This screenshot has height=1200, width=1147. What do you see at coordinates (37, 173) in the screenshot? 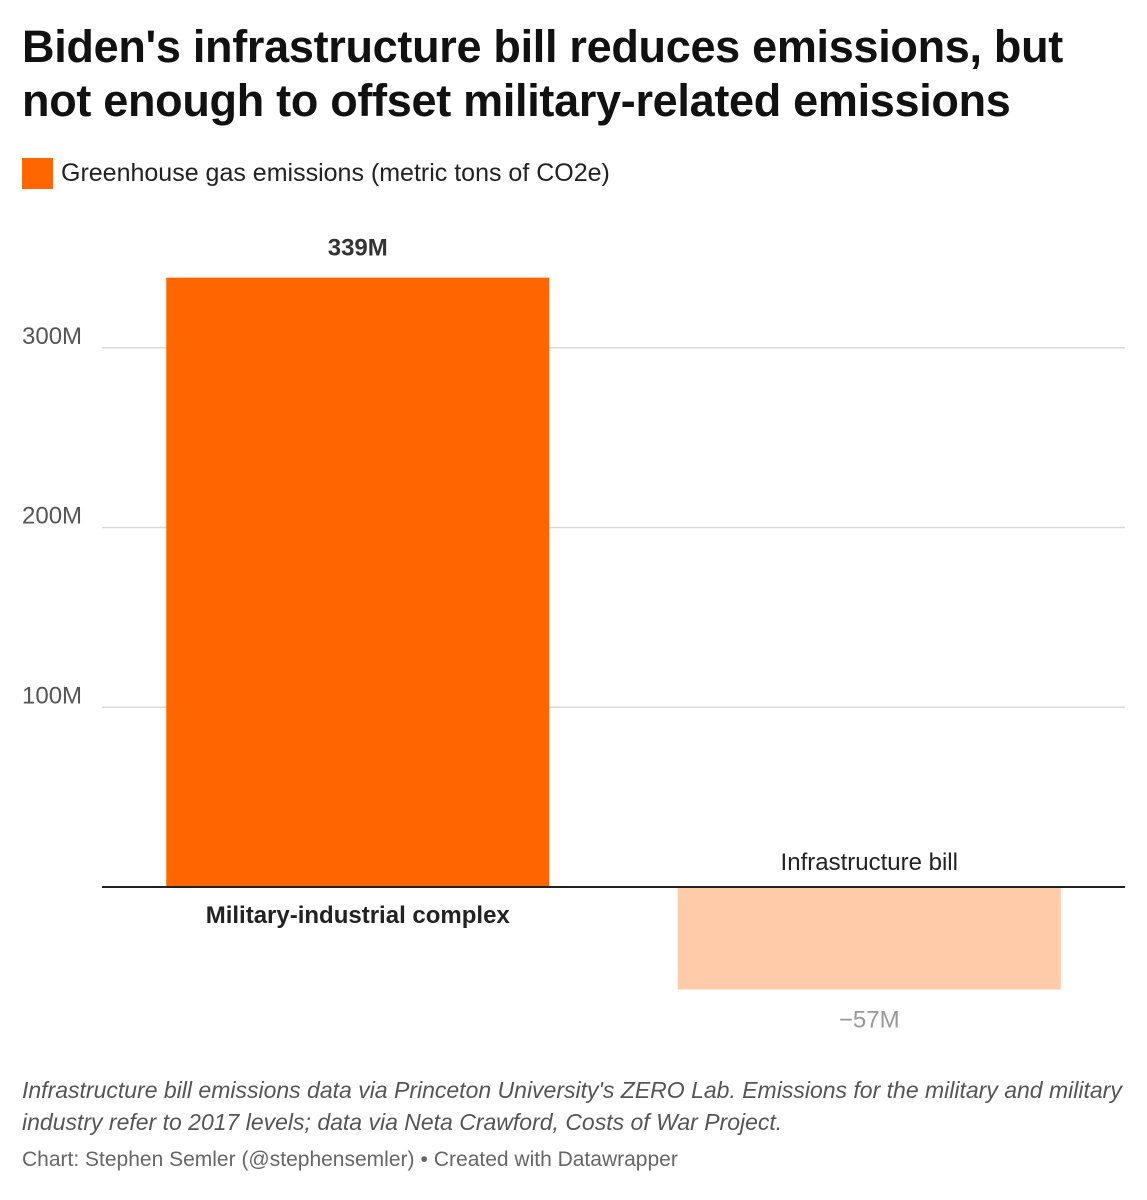
I see `legend-swatch` at bounding box center [37, 173].